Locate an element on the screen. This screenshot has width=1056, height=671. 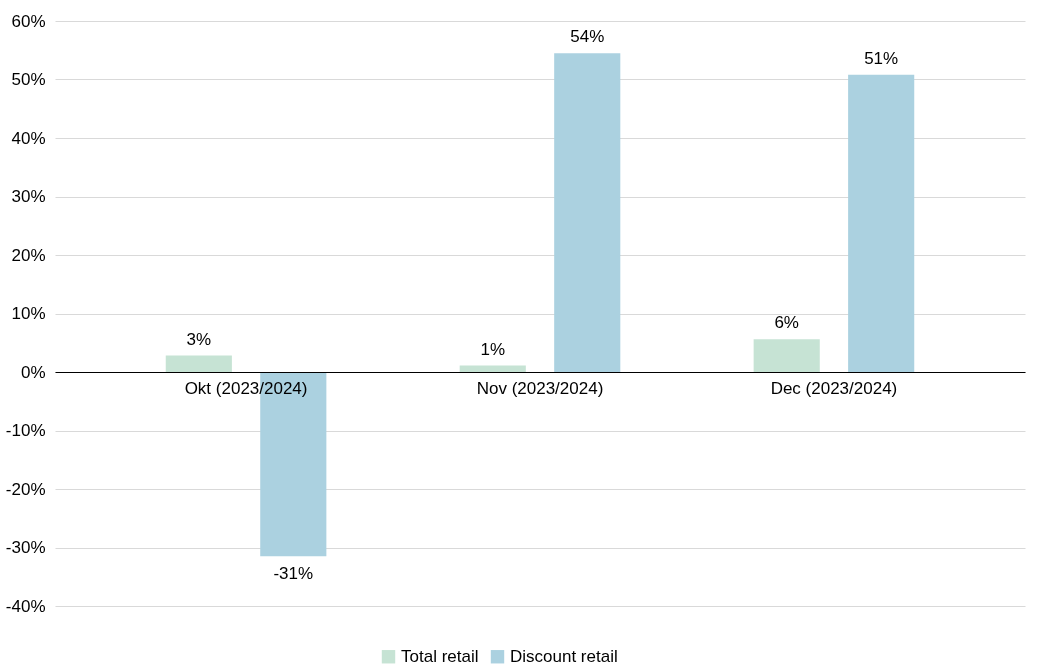
data-label: 1% is located at coordinates (493, 349).